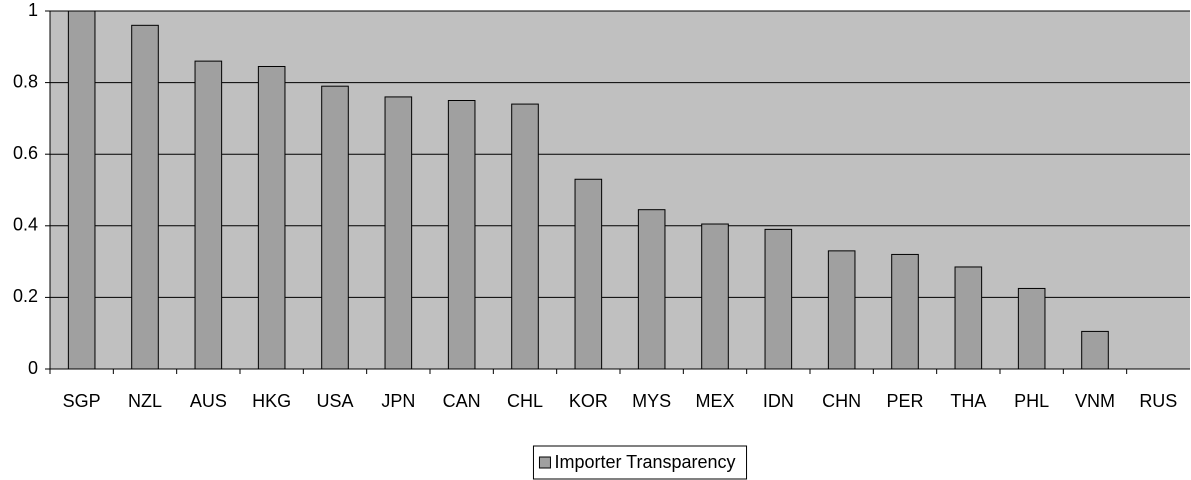  I want to click on legend-box, so click(640, 462).